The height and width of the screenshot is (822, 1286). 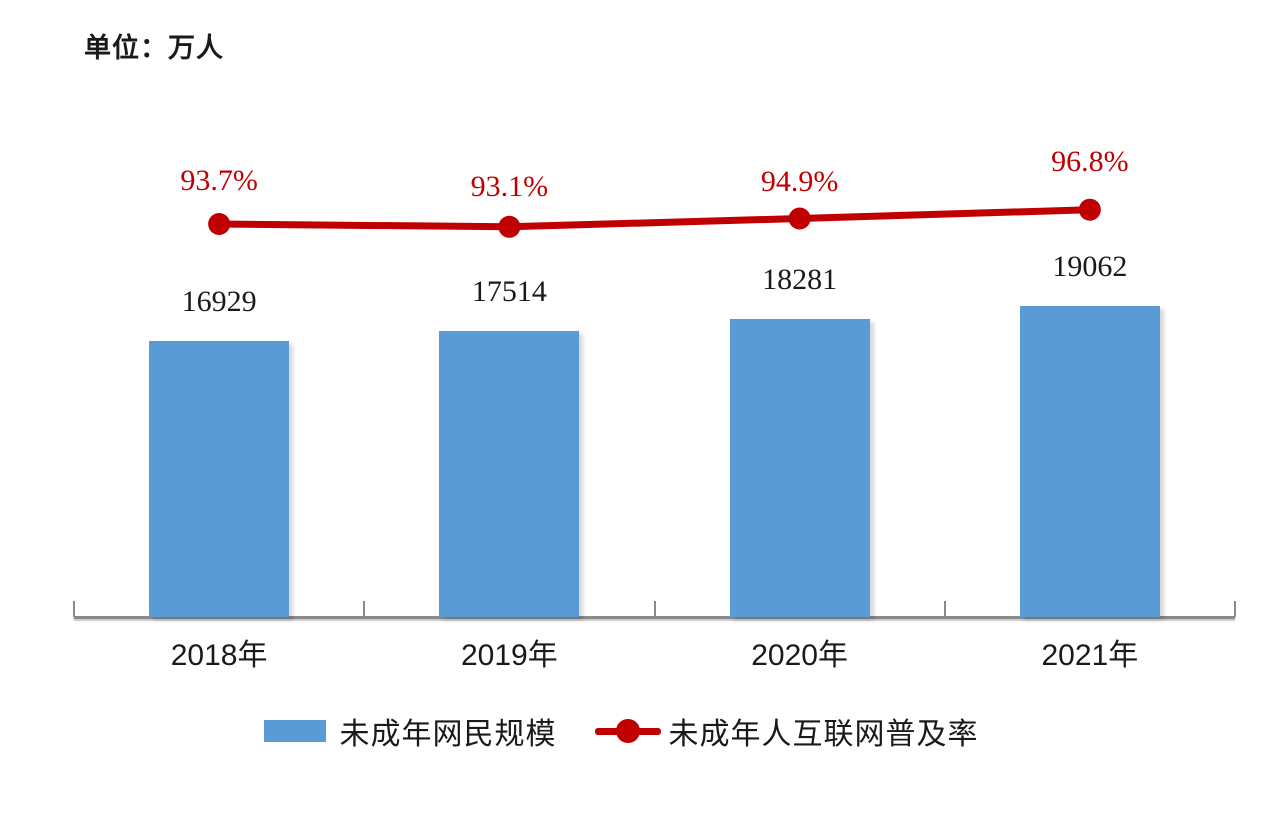 I want to click on bar-value-label: 18281, so click(x=800, y=279).